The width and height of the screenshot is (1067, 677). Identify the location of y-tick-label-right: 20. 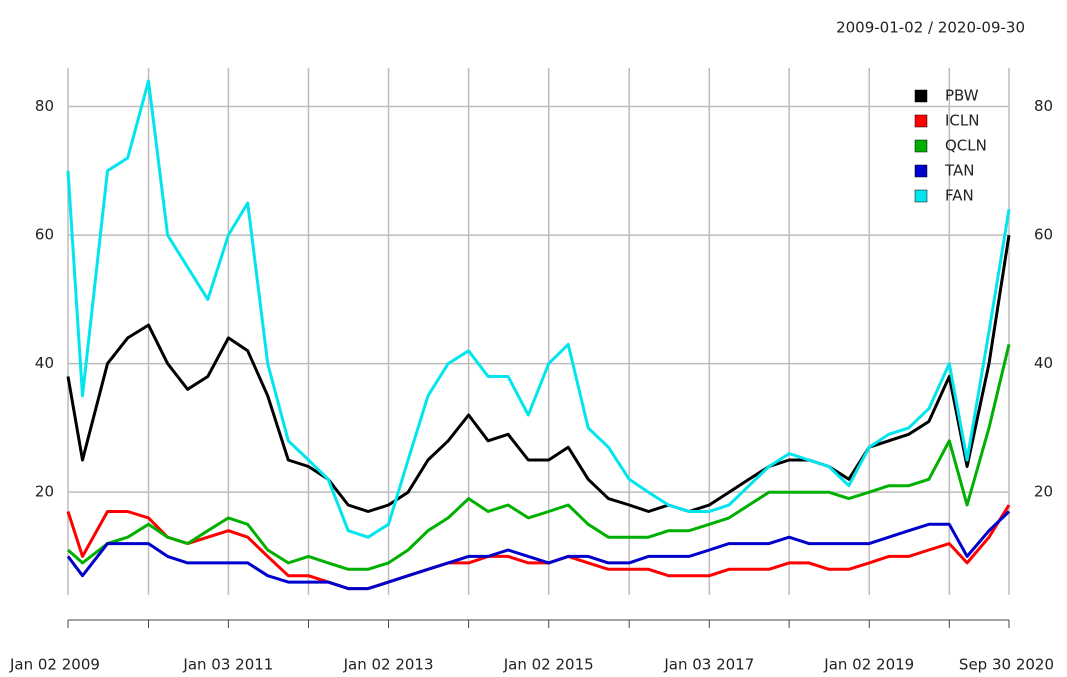
(1043, 492).